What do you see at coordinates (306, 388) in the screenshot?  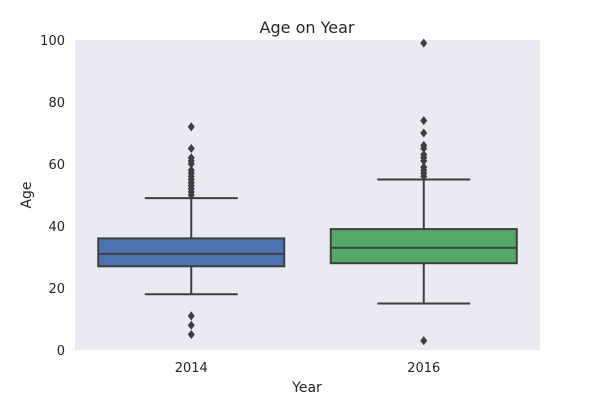 I see `x-axis-label: Year` at bounding box center [306, 388].